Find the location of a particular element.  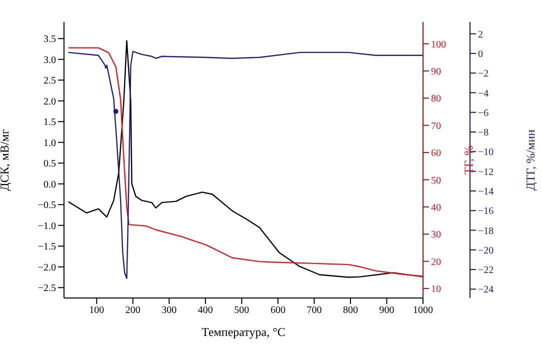

y-axis-title: ДСК, мВ/мг is located at coordinates (6, 160).